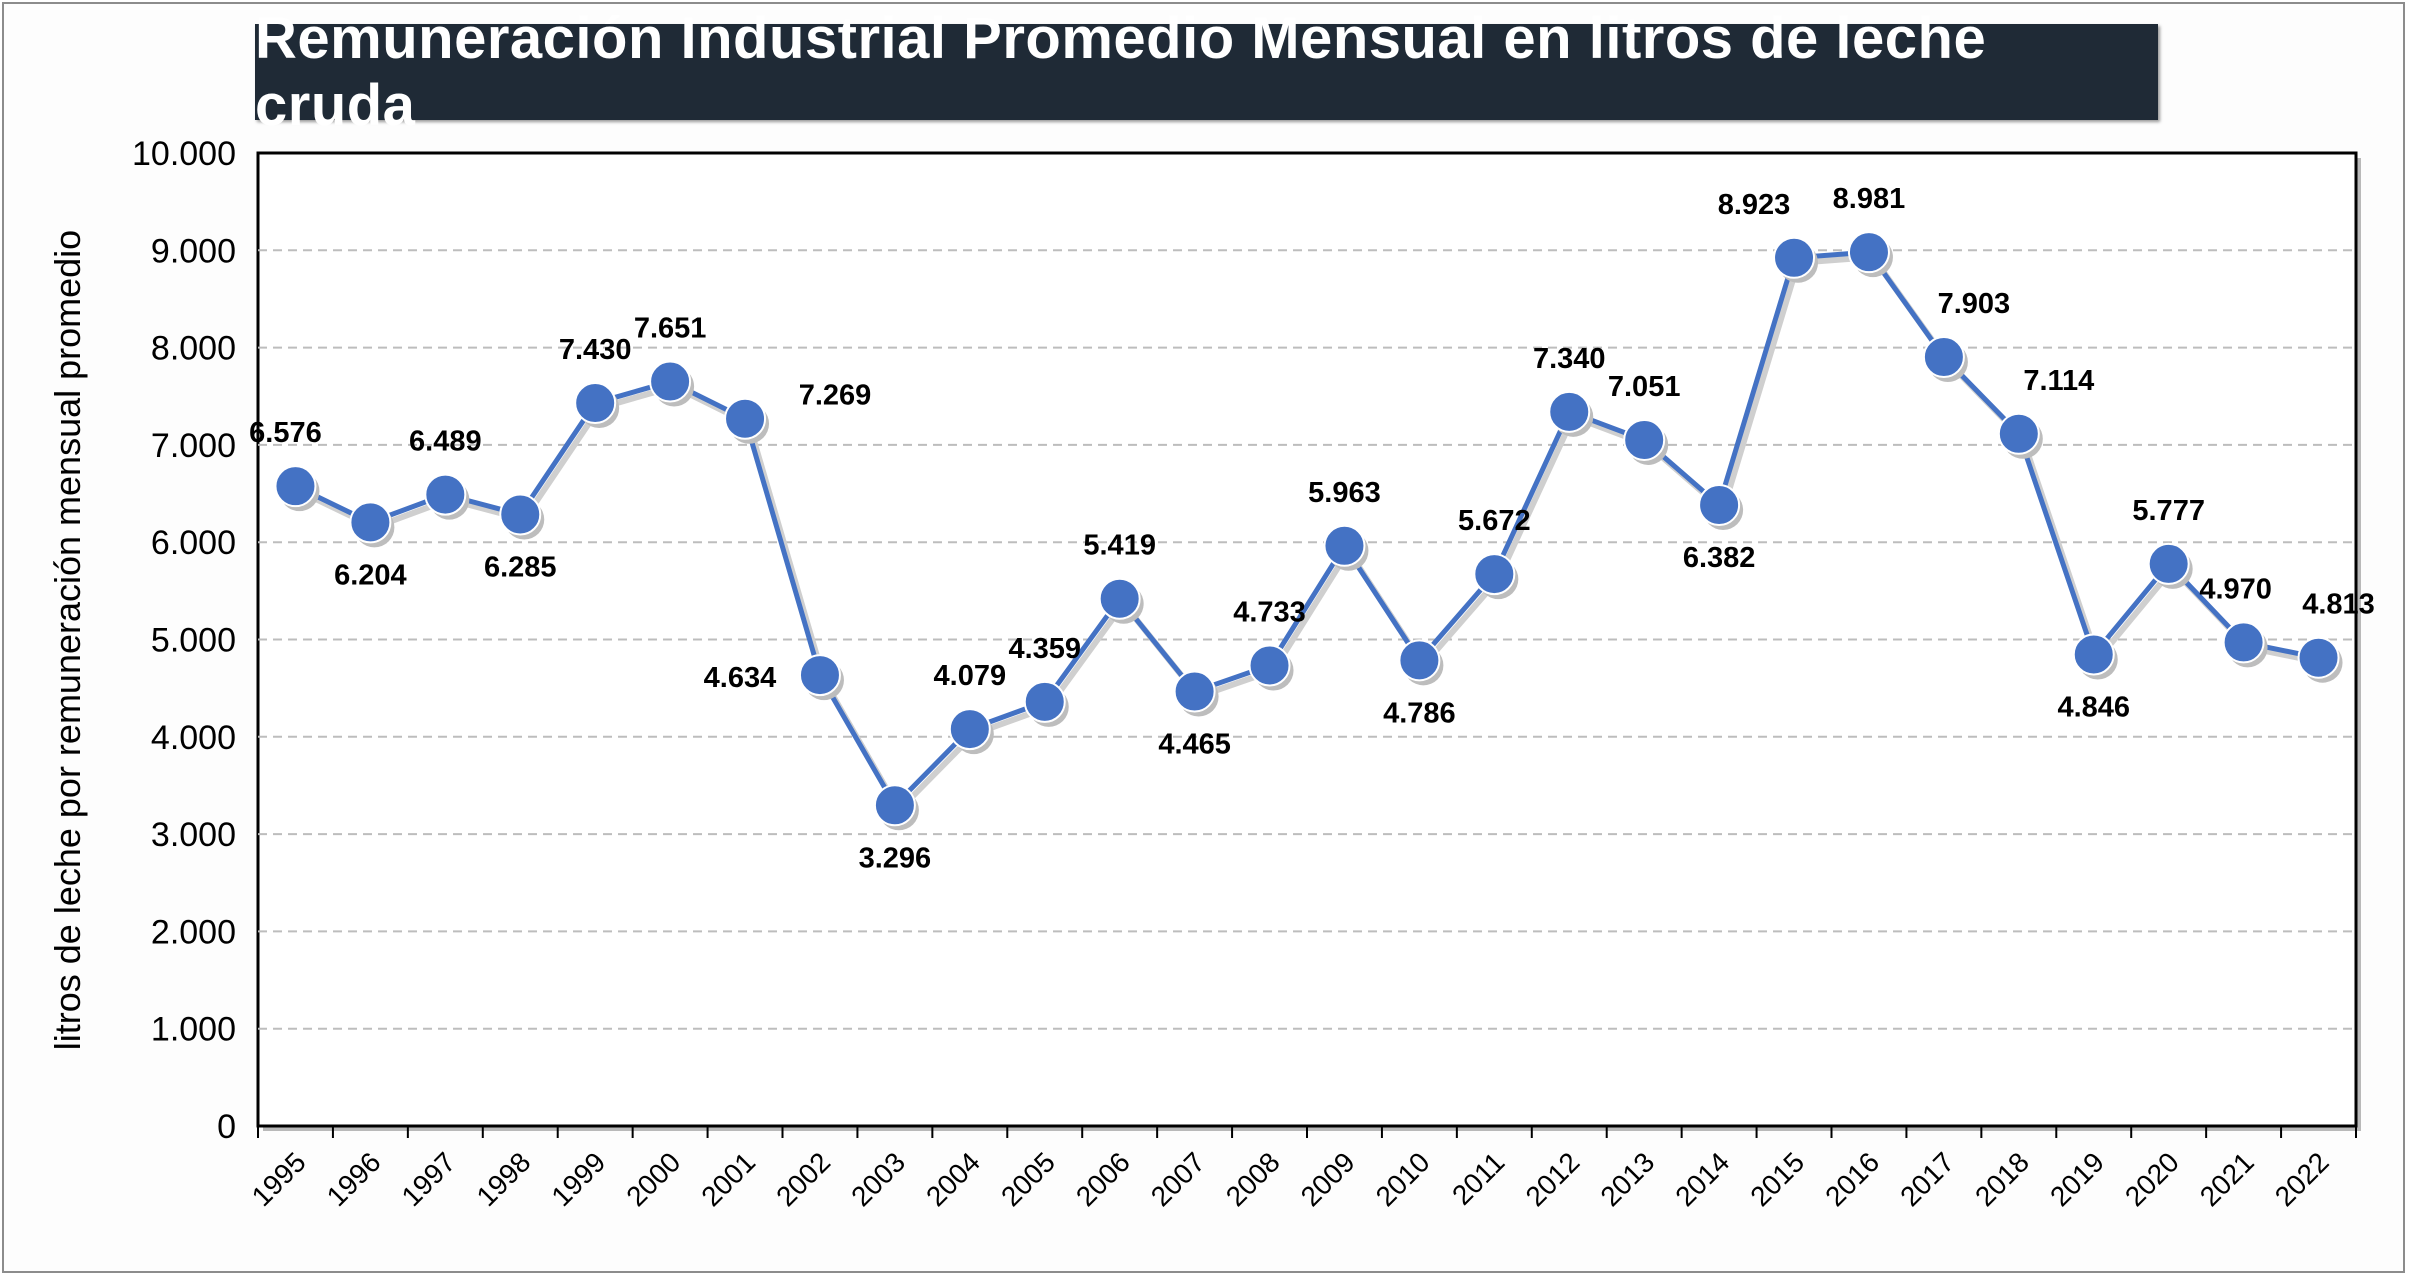 The height and width of the screenshot is (1277, 2411). What do you see at coordinates (193, 543) in the screenshot?
I see `y-tick-label: 6.000` at bounding box center [193, 543].